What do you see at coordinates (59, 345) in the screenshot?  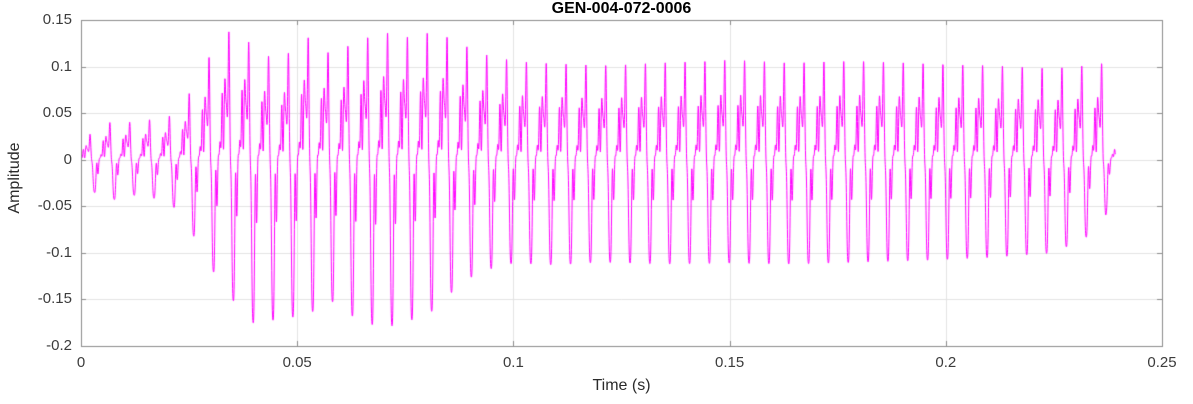 I see `y-tick-label: -0.2` at bounding box center [59, 345].